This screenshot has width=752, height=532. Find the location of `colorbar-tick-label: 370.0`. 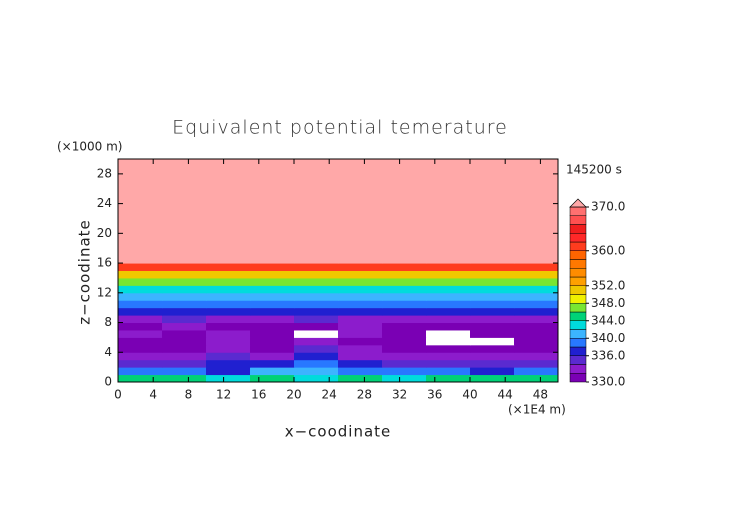

colorbar-tick-label: 370.0 is located at coordinates (608, 207).